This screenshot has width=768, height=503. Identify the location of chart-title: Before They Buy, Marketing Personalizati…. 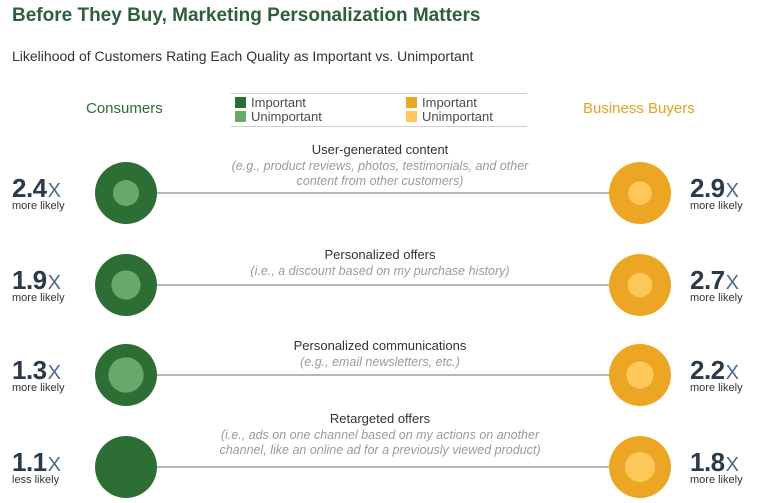
(246, 15).